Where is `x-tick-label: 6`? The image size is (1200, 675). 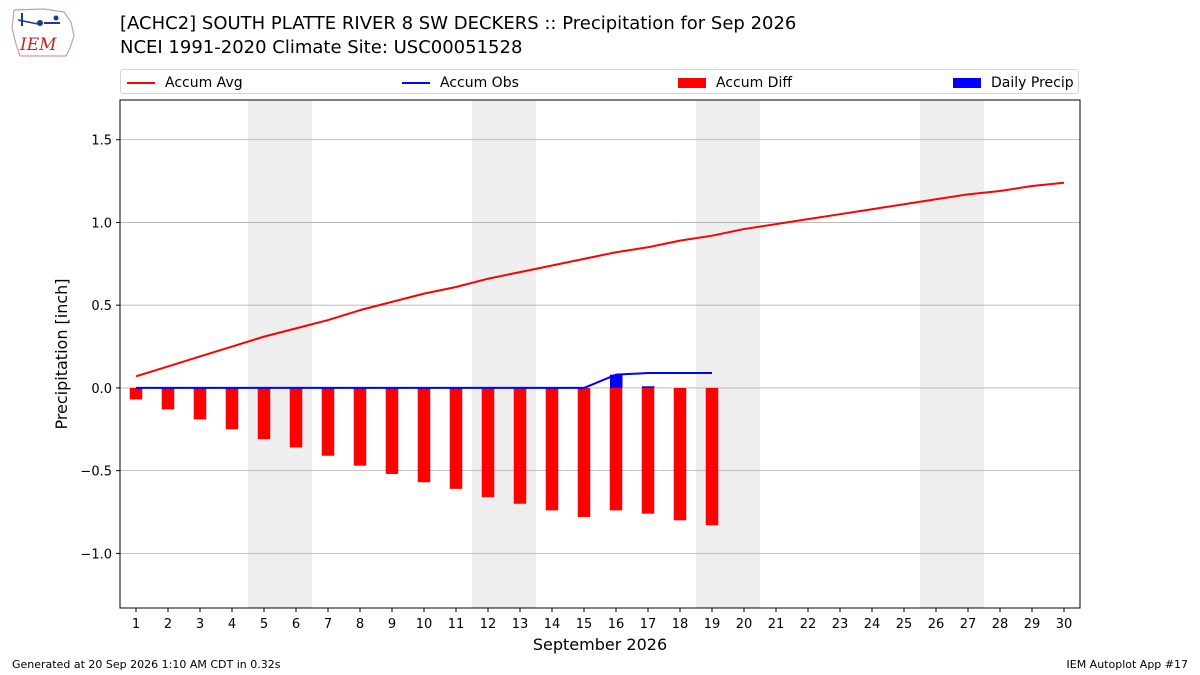
x-tick-label: 6 is located at coordinates (296, 624).